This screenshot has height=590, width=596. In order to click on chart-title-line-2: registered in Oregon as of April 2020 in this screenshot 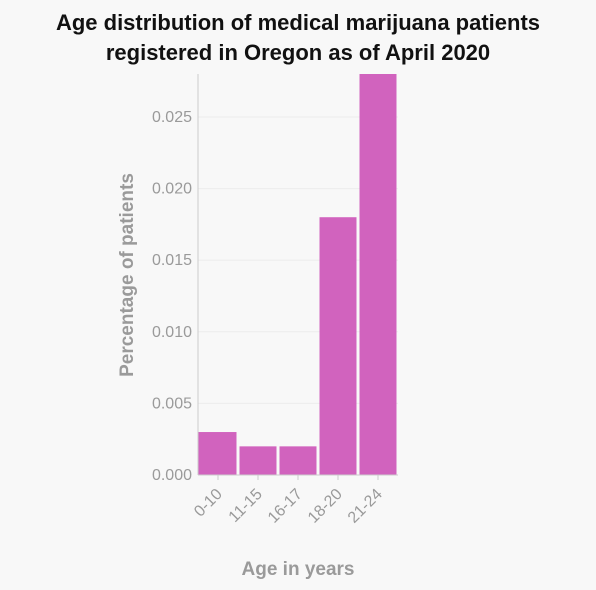, I will do `click(298, 52)`.